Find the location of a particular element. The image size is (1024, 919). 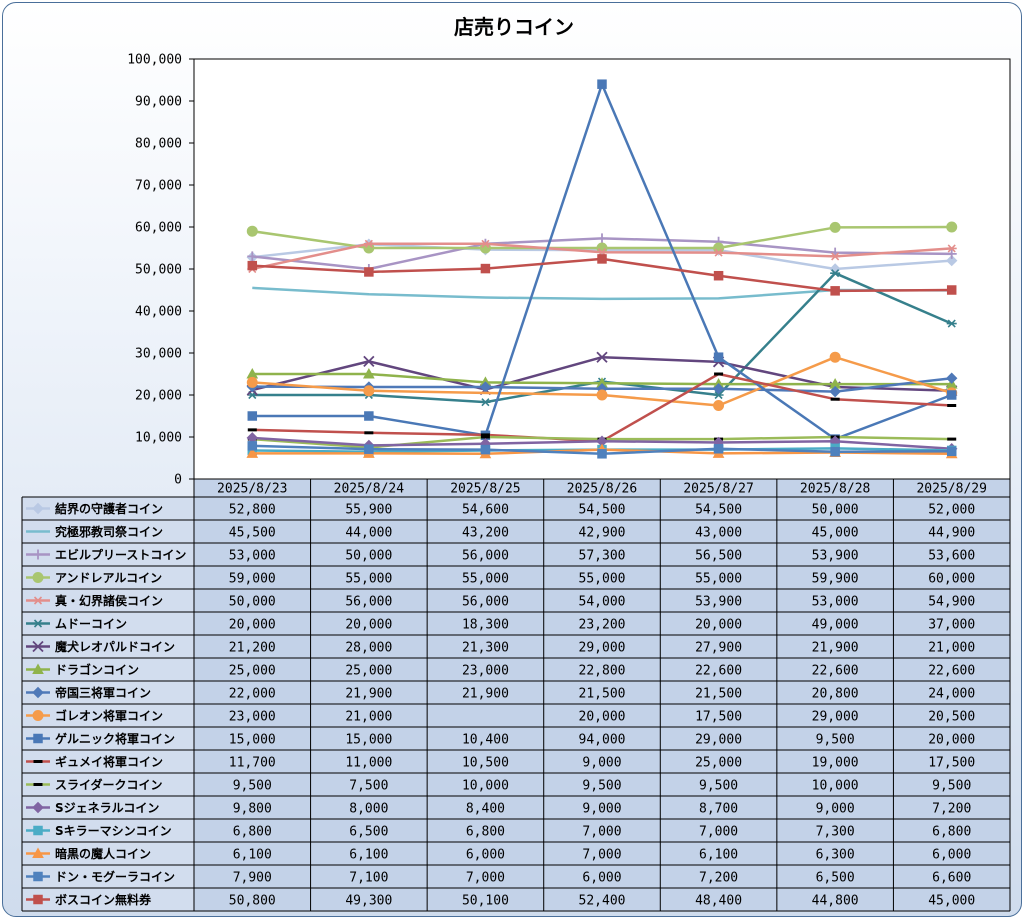

series-name: 魔犬レオパルドコイン is located at coordinates (115, 646).